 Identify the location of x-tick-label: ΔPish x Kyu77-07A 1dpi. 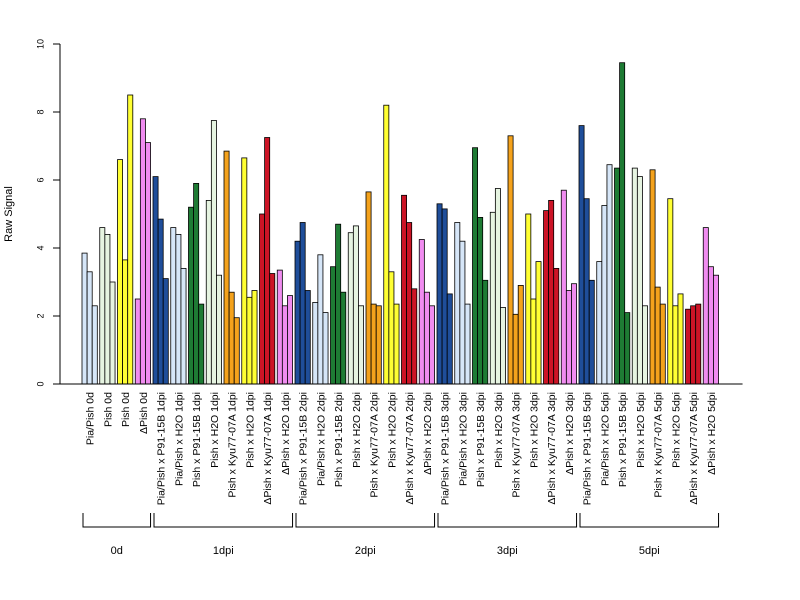
(268, 448).